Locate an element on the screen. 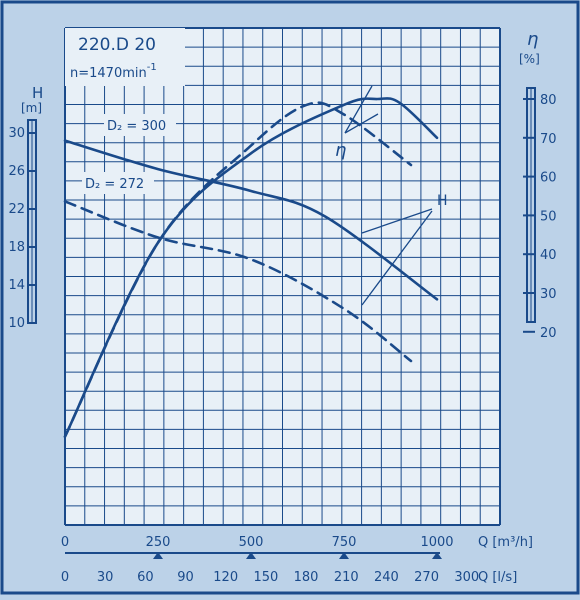  q-ls-tick-label: 0 is located at coordinates (65, 577).